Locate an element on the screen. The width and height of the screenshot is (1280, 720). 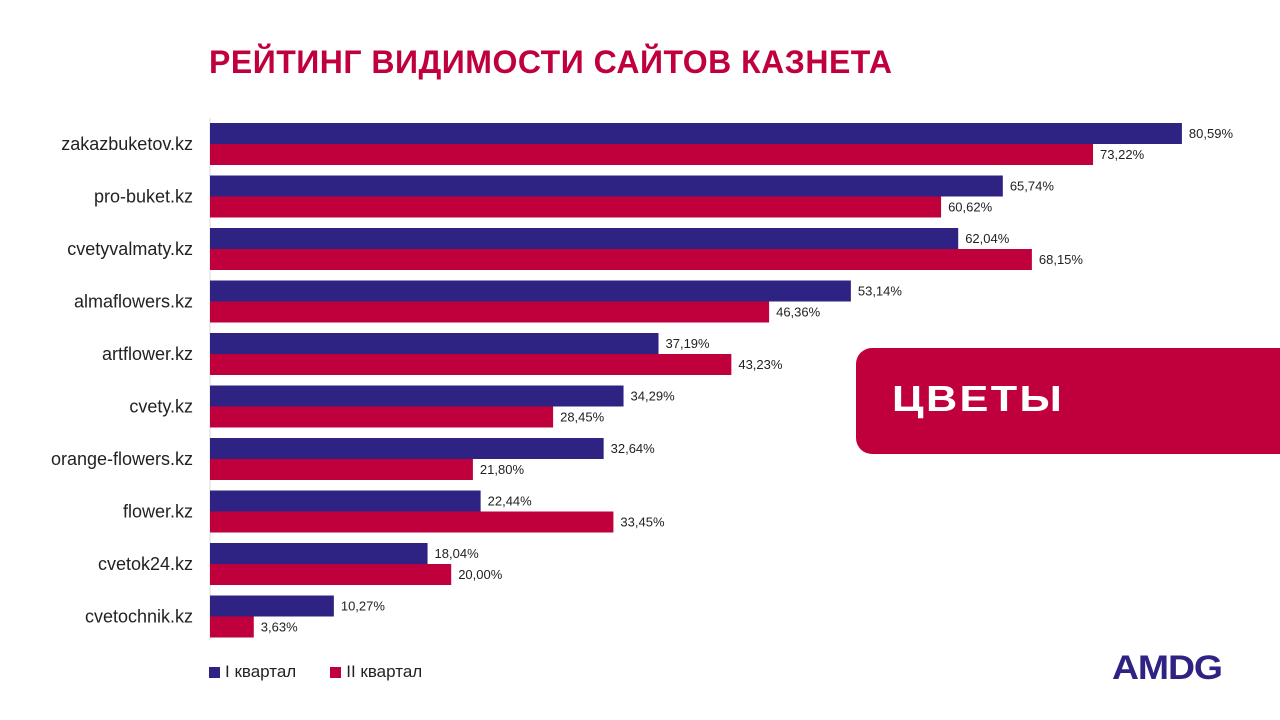
data-label-q1: 34,29% is located at coordinates (653, 396).